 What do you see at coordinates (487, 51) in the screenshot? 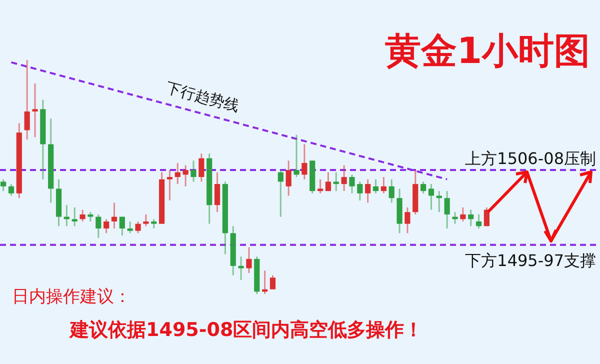
I see `chart-title: 黄金1小时图` at bounding box center [487, 51].